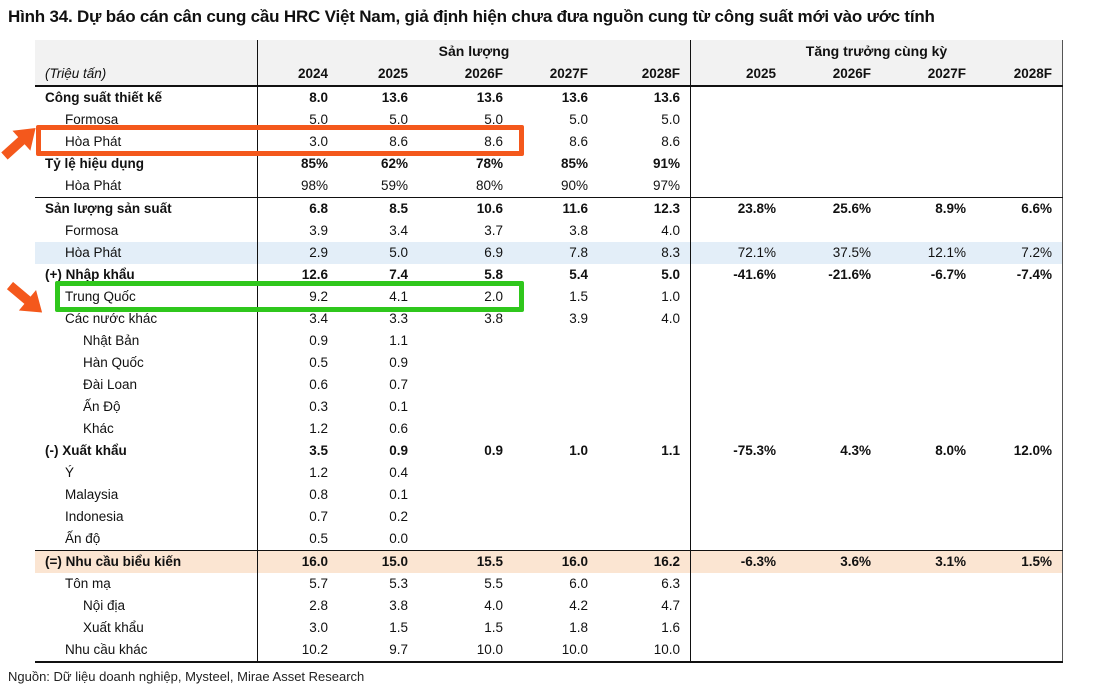 The width and height of the screenshot is (1097, 700). What do you see at coordinates (314, 185) in the screenshot?
I see `value-cell: 98%` at bounding box center [314, 185].